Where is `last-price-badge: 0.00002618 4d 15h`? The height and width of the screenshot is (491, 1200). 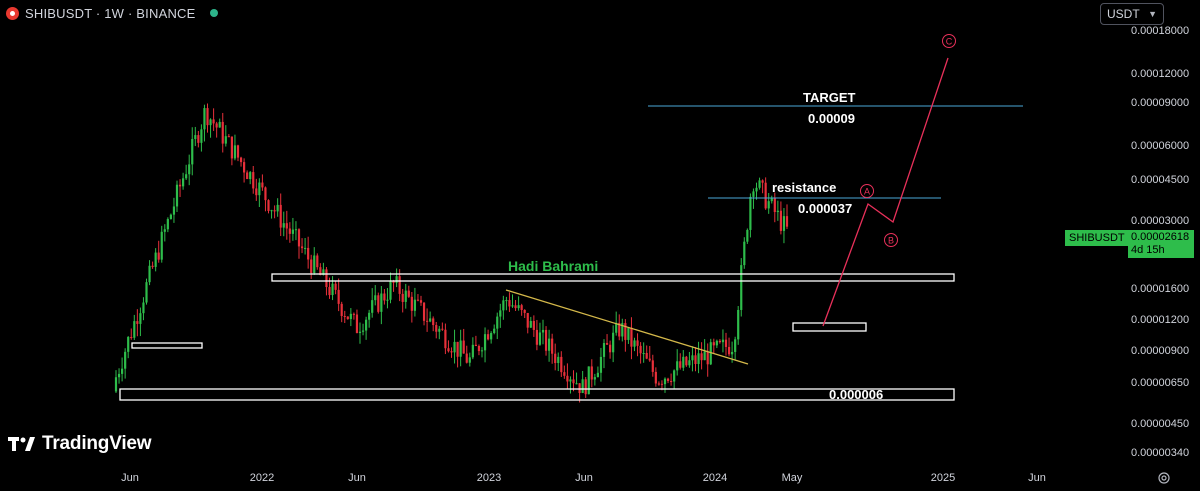 last-price-badge: 0.00002618 4d 15h is located at coordinates (1161, 244).